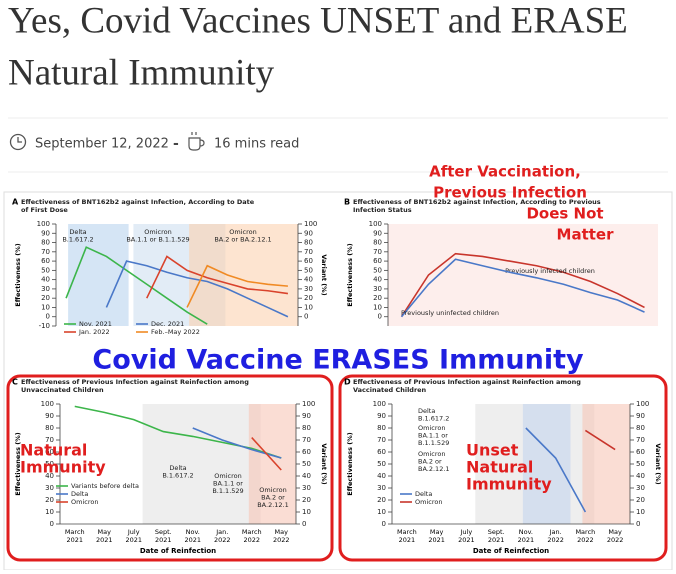  Describe the element at coordinates (197, 289) in the screenshot. I see `series-line` at that location.